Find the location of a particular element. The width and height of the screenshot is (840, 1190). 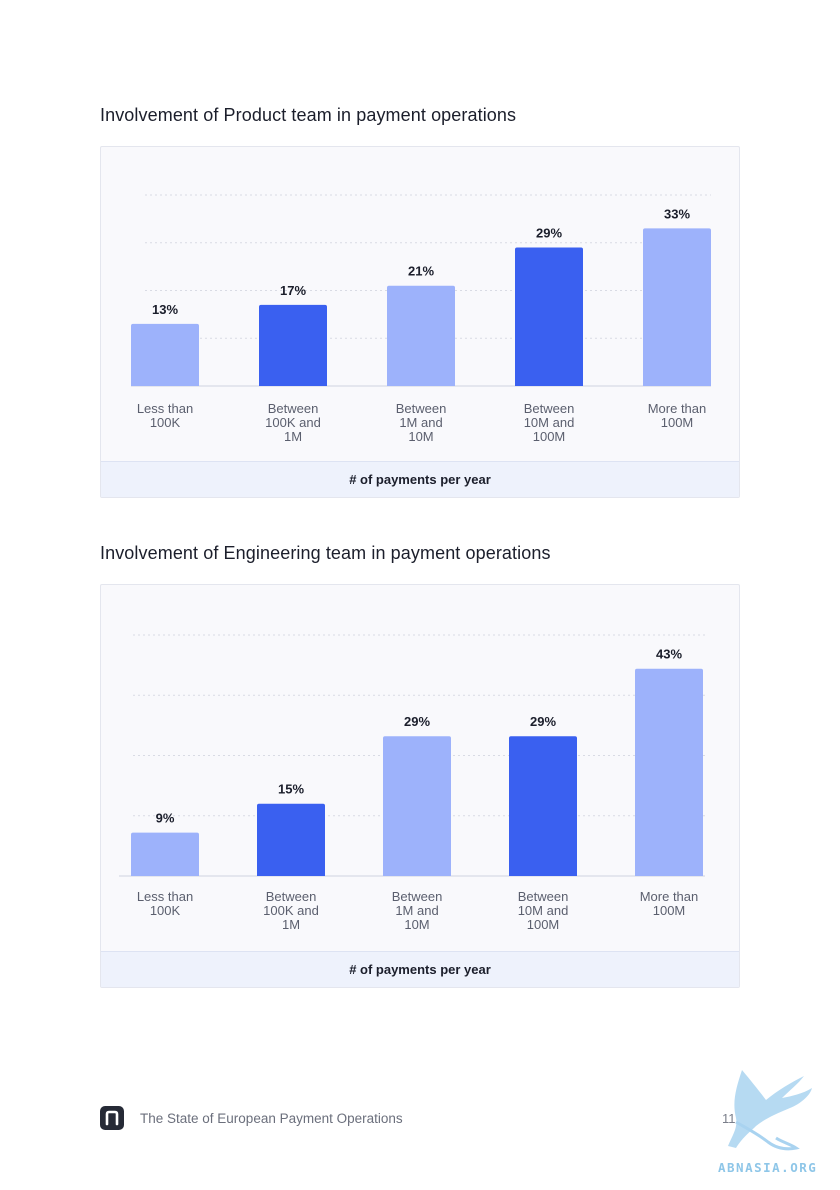

brand-logo-icon is located at coordinates (112, 1118).